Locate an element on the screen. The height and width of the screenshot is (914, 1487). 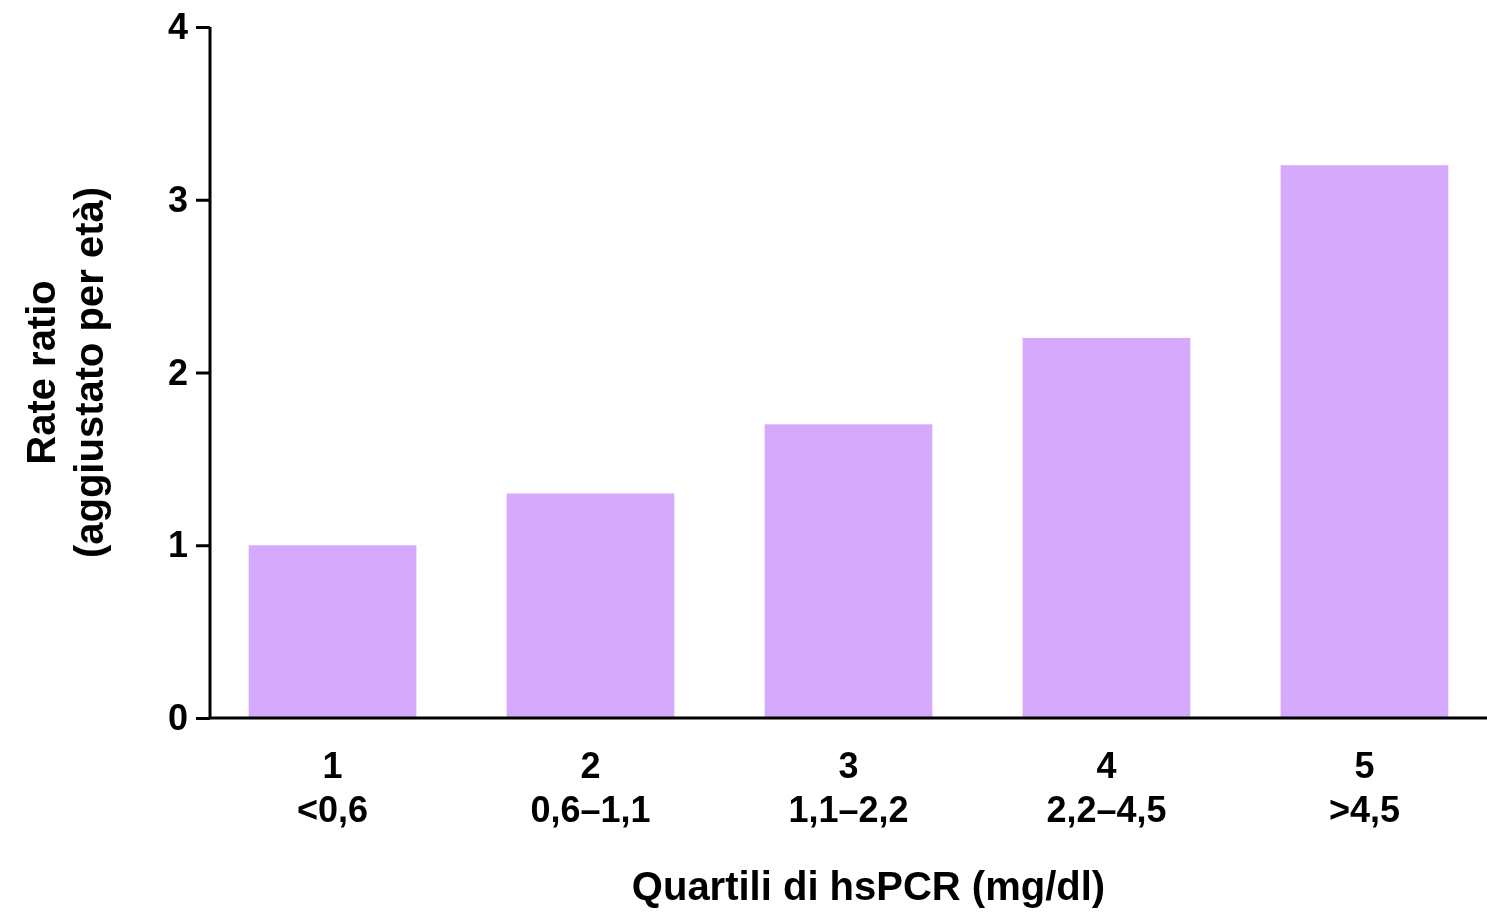
x-axis-title: Quartili di hsPCR (mg/dl) is located at coordinates (868, 886).